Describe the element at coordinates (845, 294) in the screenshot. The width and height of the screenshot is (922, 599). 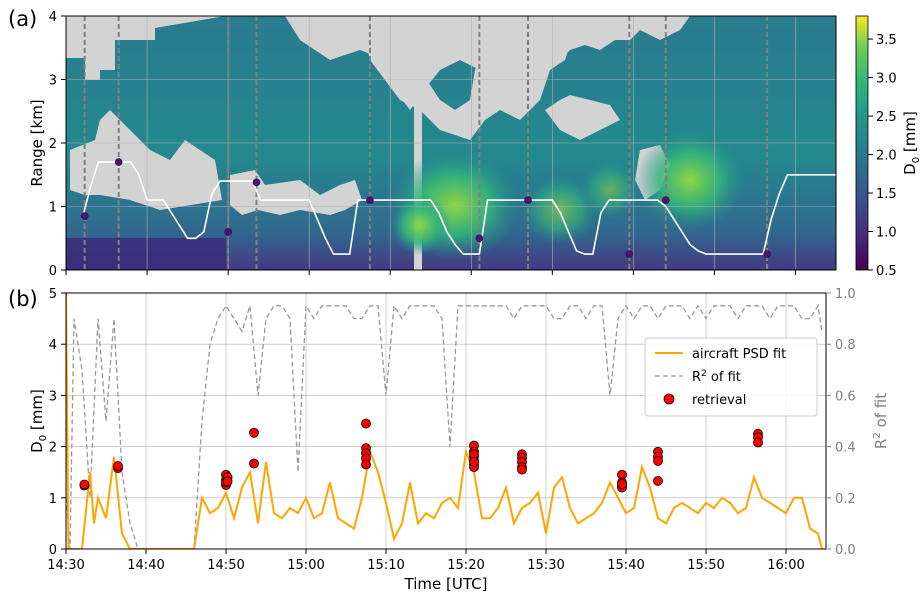
I see `panel-b-ytick-right-label: 1.0` at that location.